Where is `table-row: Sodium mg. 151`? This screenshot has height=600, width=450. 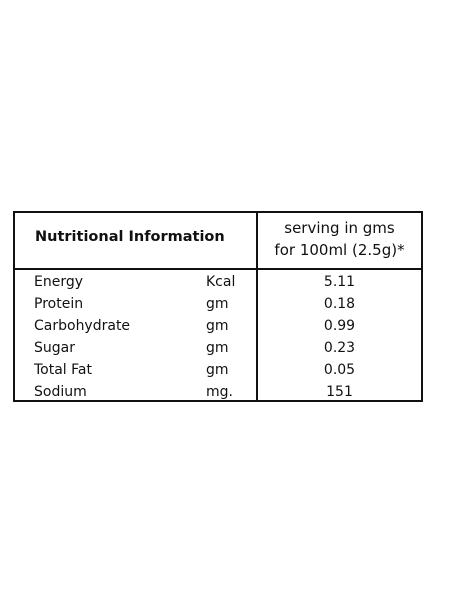 table-row: Sodium mg. 151 is located at coordinates (218, 393).